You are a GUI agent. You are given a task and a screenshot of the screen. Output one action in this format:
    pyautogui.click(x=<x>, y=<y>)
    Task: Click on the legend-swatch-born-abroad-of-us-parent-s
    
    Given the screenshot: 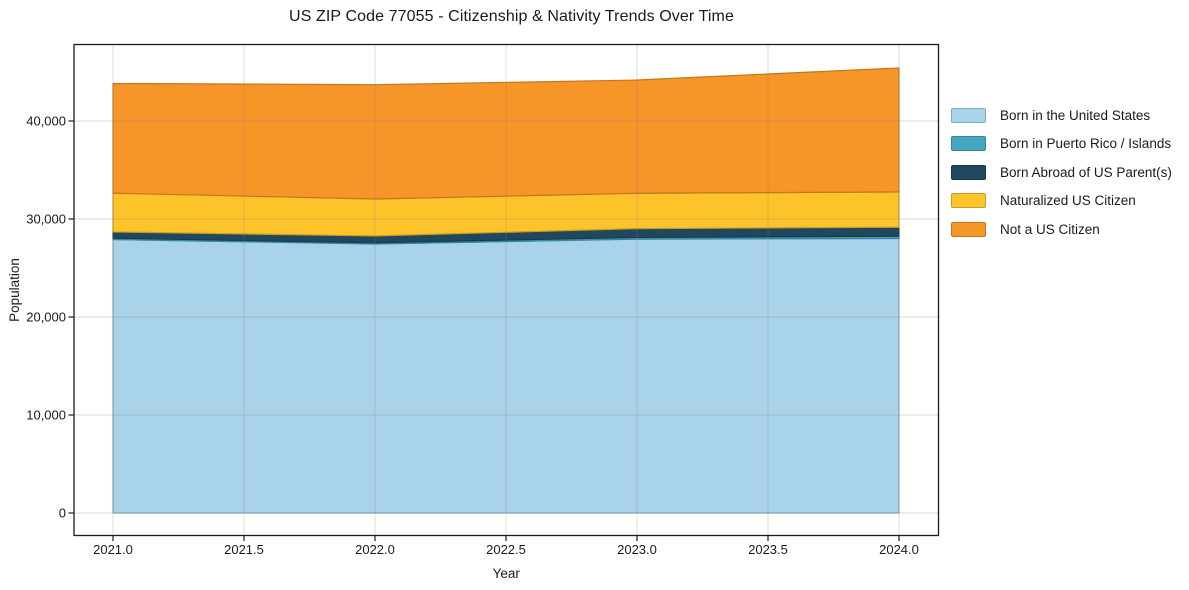 What is the action you would take?
    pyautogui.click(x=968, y=172)
    